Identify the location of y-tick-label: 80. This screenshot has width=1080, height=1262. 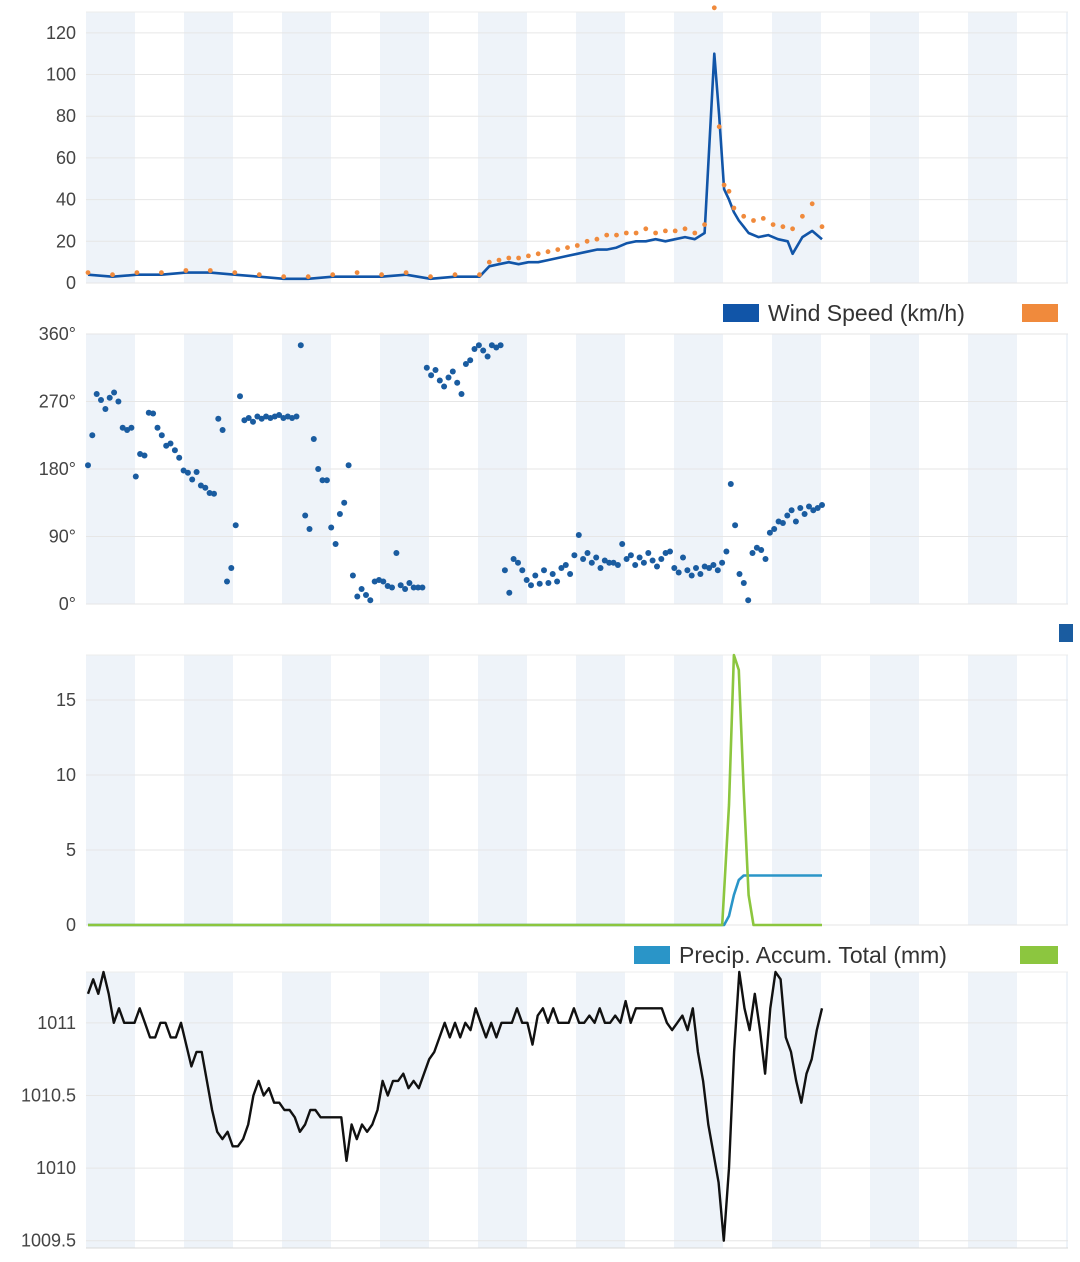
(66, 116).